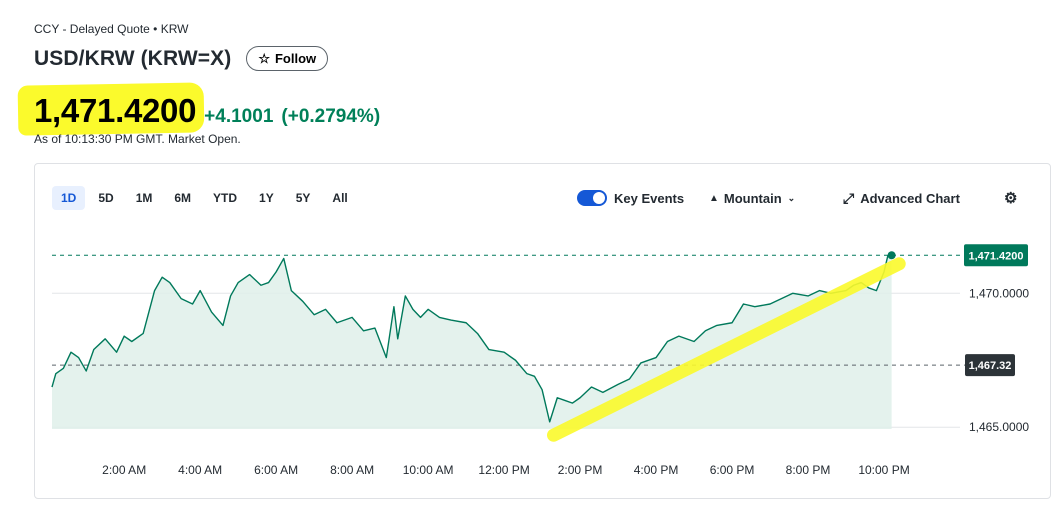  Describe the element at coordinates (791, 197) in the screenshot. I see `chevron-down-icon: ⌄` at that location.